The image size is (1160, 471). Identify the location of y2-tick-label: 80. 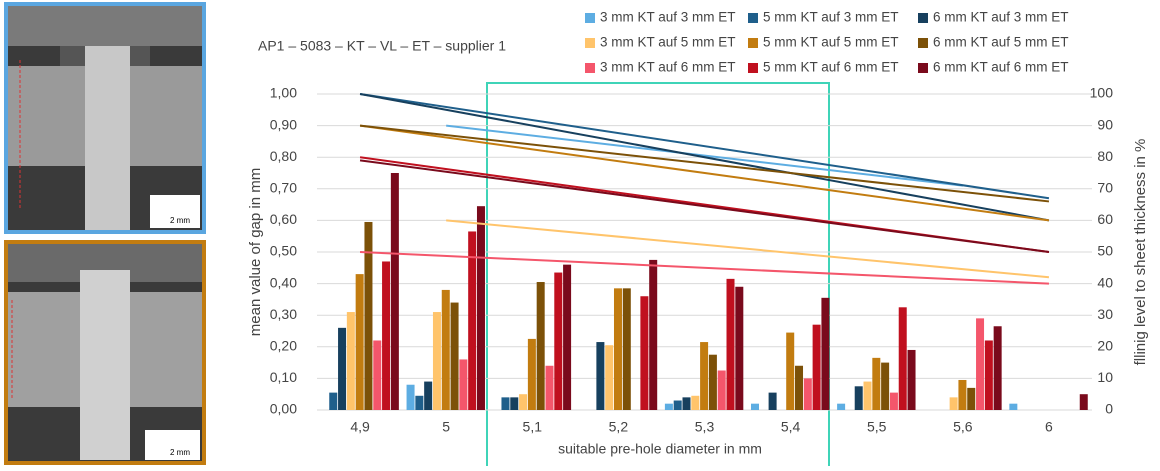
(1105, 156).